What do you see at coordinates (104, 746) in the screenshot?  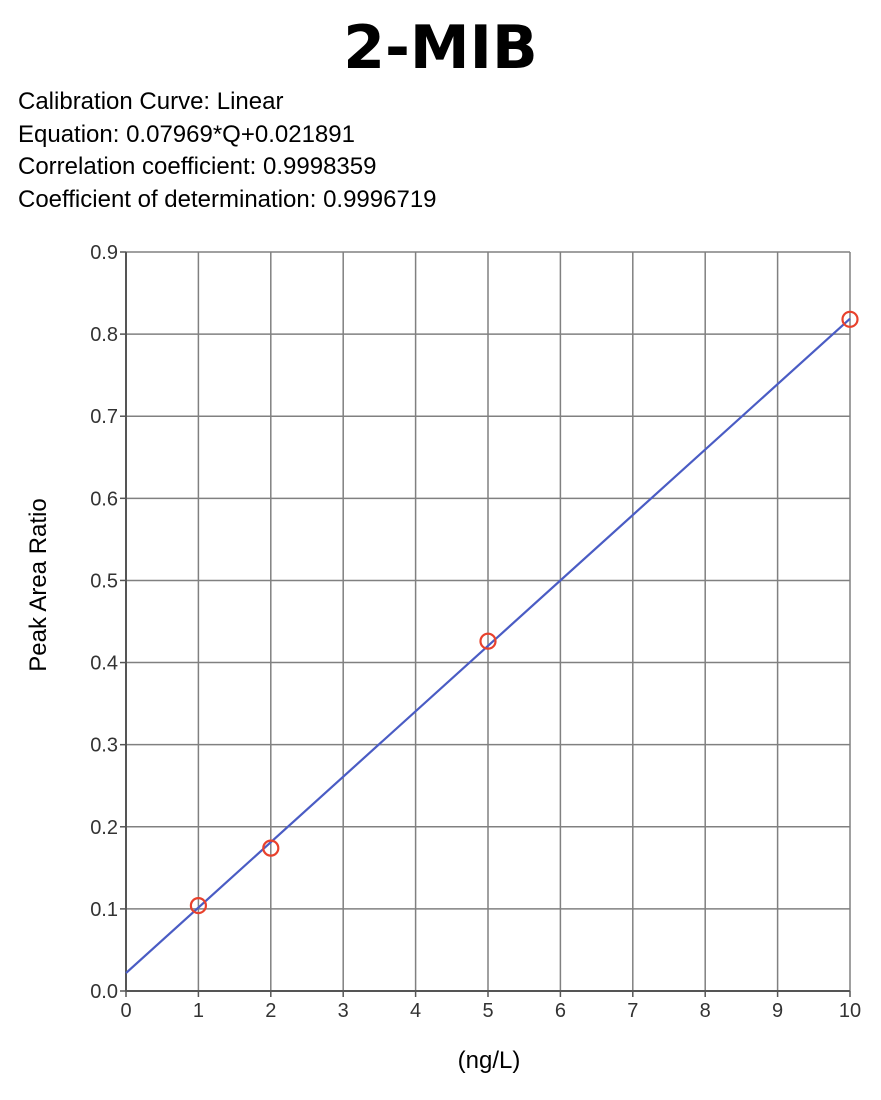 I see `y-tick-label: 0.3` at bounding box center [104, 746].